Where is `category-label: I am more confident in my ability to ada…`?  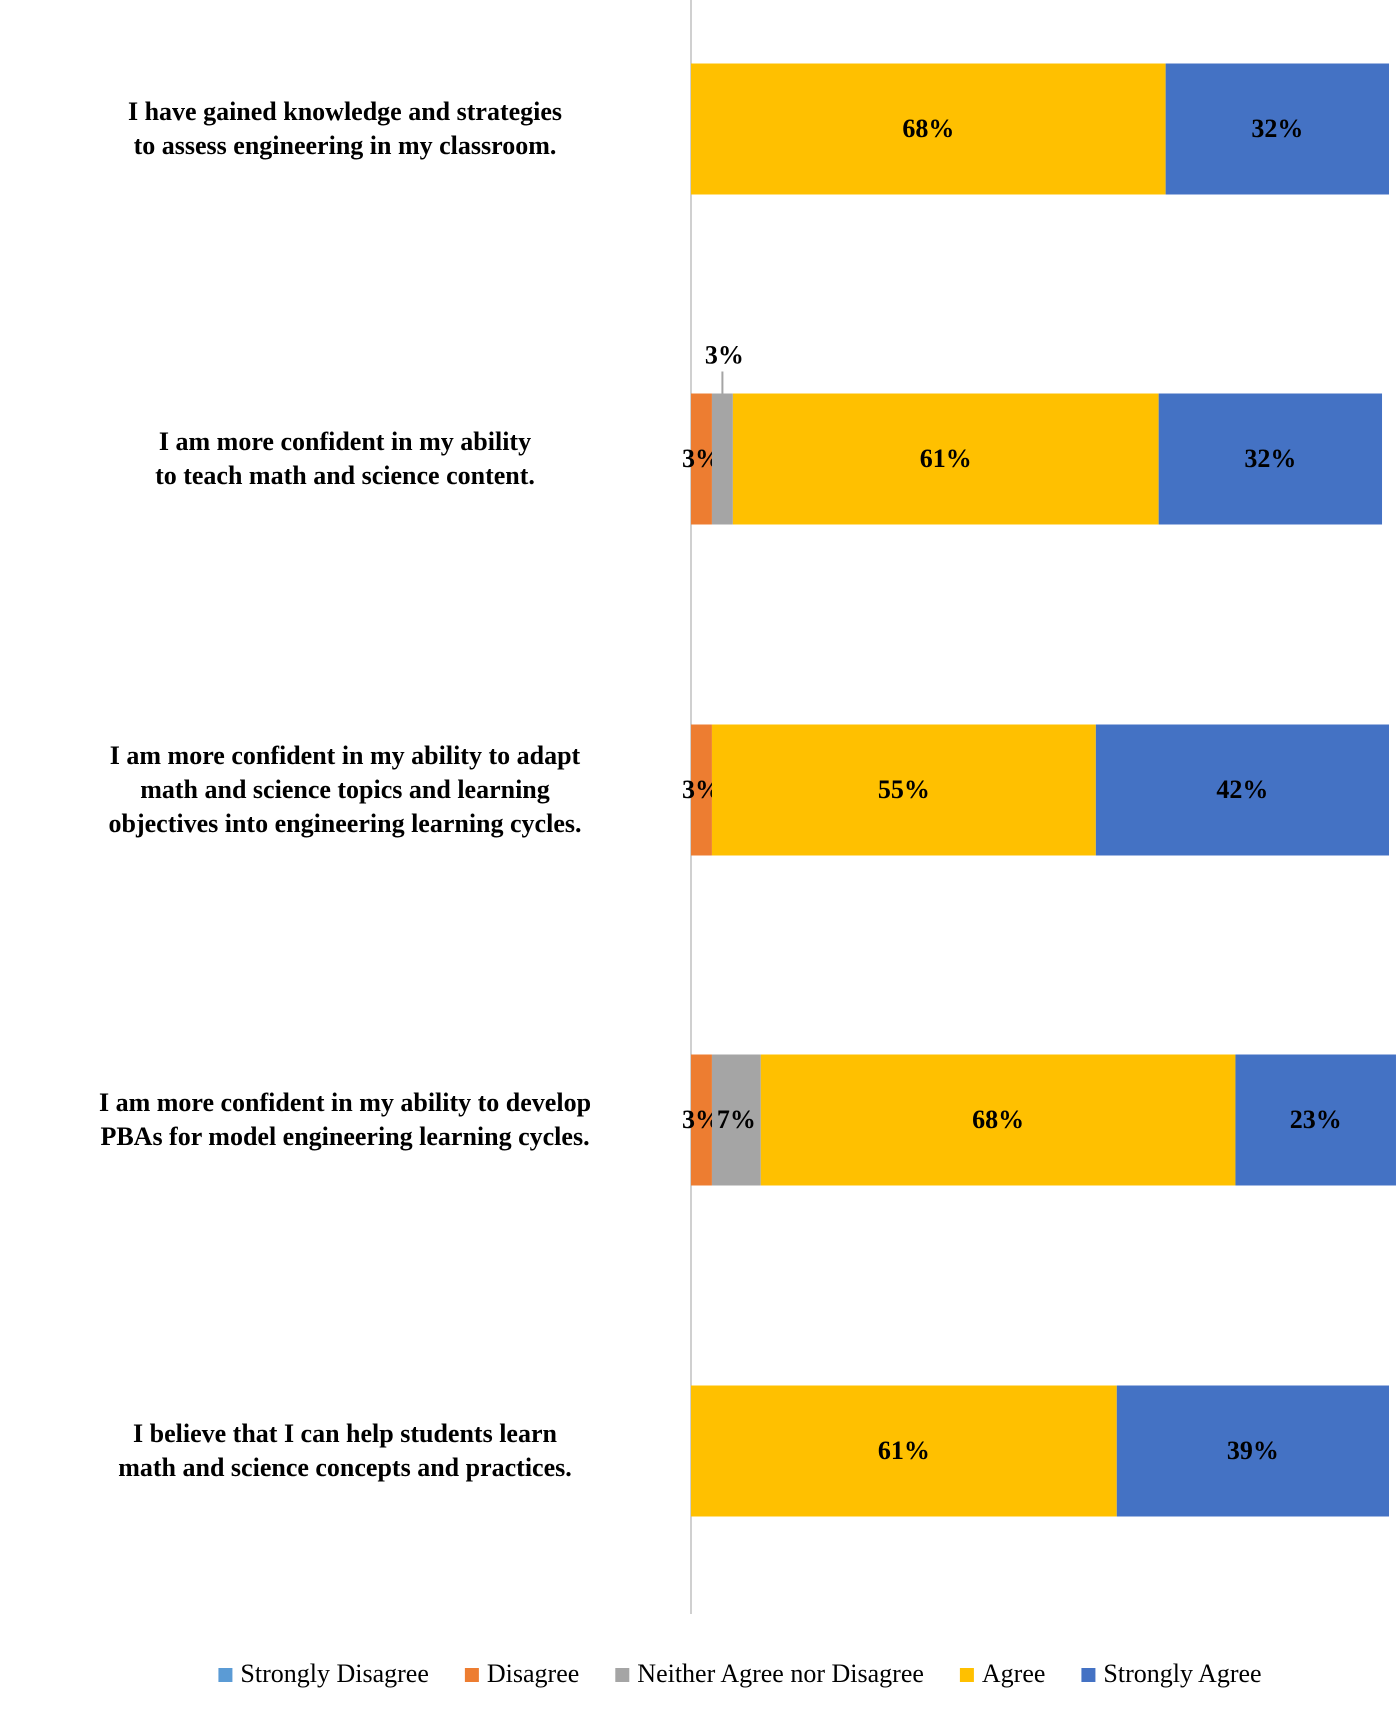
category-label: I am more confident in my ability to ada… is located at coordinates (345, 789).